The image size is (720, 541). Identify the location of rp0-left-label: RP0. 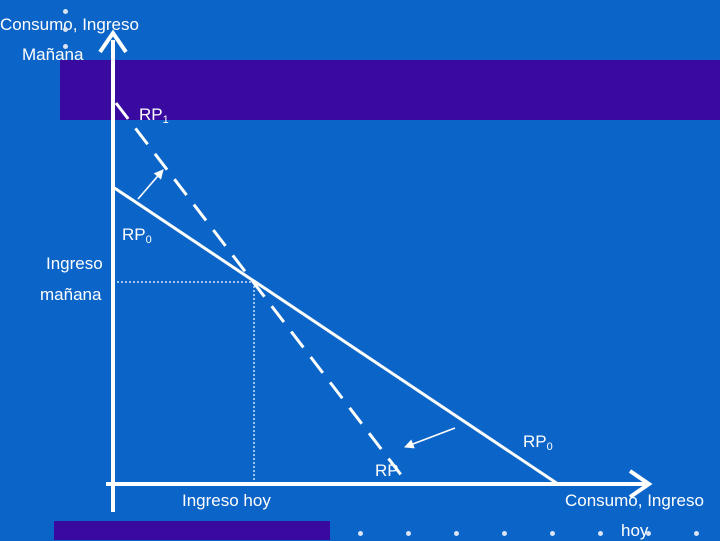
(137, 235).